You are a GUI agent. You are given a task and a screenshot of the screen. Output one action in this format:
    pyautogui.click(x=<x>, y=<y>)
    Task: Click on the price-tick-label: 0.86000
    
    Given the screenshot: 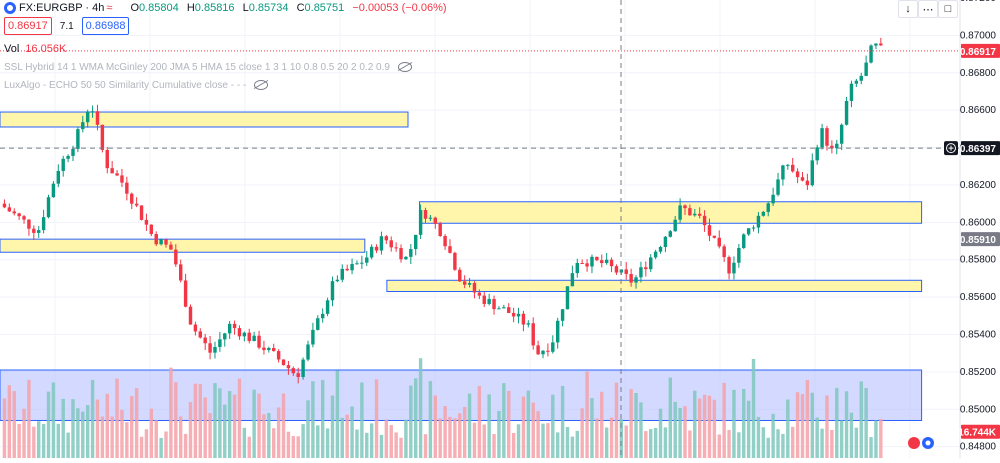 What is the action you would take?
    pyautogui.click(x=978, y=222)
    